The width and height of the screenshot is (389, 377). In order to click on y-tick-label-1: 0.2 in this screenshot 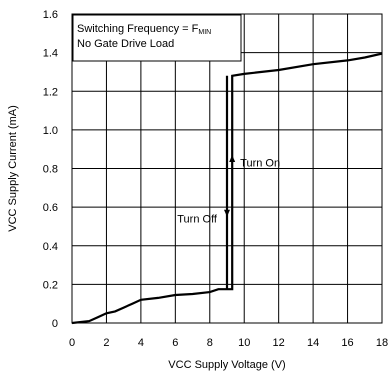, I will do `click(50, 285)`.